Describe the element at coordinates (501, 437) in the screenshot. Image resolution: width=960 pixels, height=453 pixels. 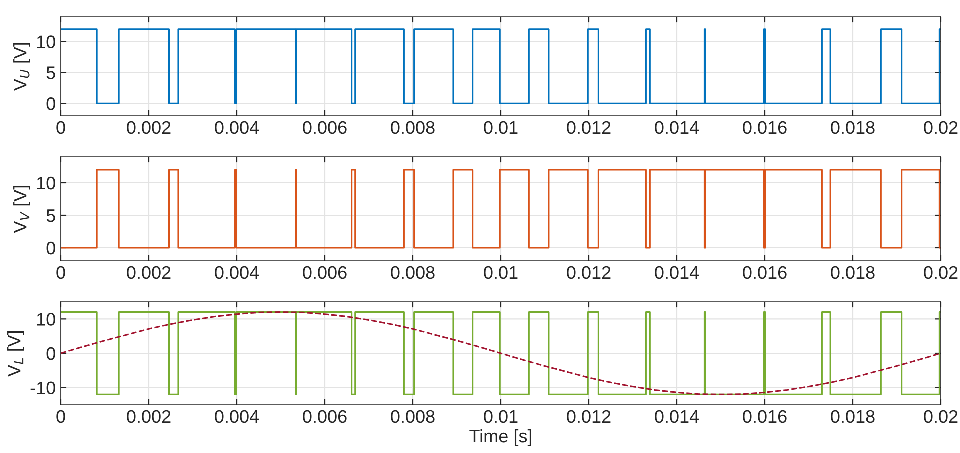
I see `x-axis-title: Time [s]` at that location.